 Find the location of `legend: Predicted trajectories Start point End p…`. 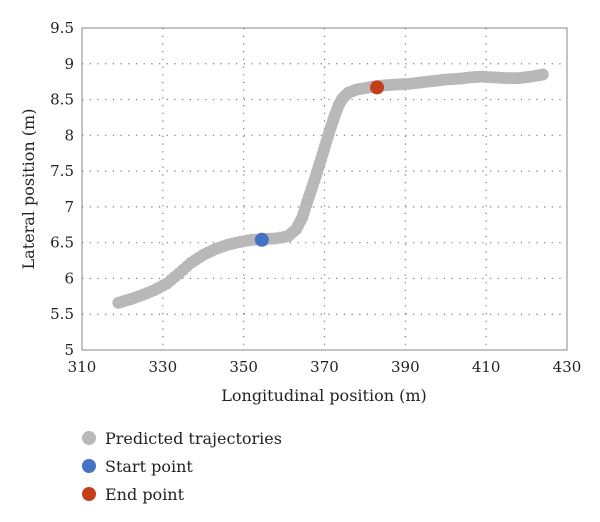

legend: Predicted trajectories Start point End p… is located at coordinates (182, 466).